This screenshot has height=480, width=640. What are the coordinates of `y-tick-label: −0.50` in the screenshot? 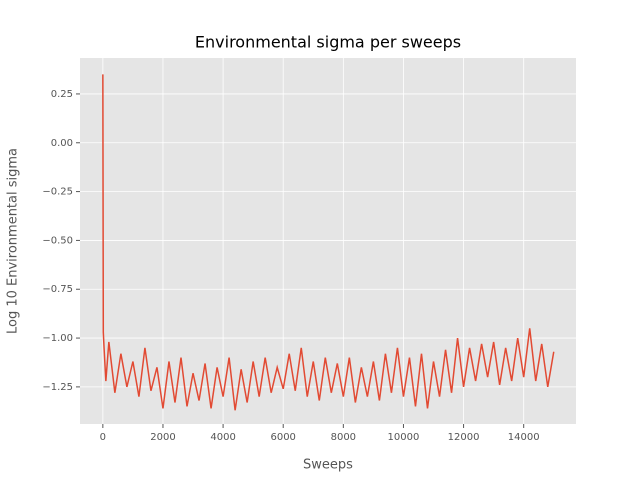 It's located at (57, 240).